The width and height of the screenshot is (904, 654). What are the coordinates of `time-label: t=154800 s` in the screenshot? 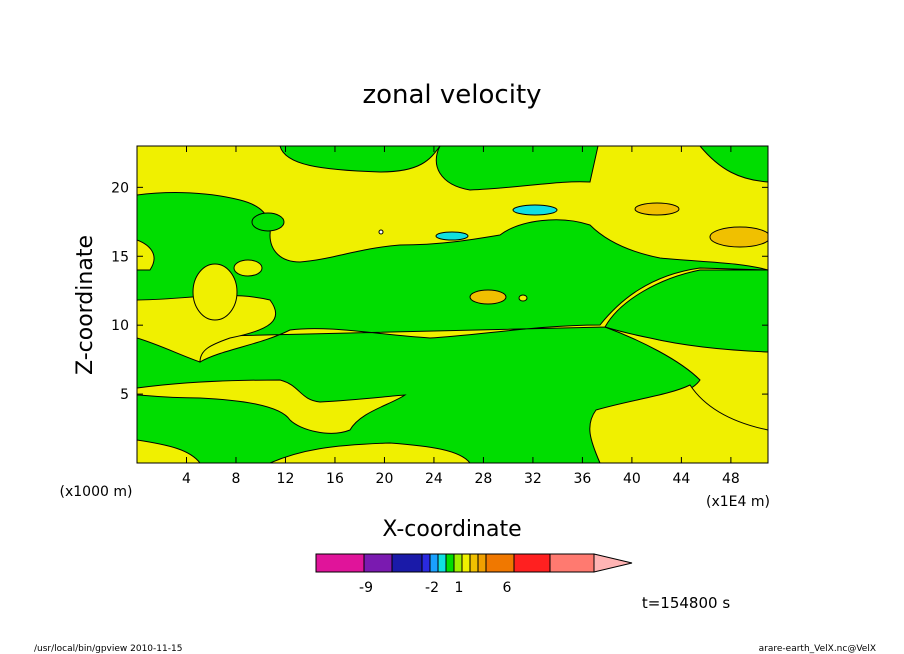 It's located at (686, 603).